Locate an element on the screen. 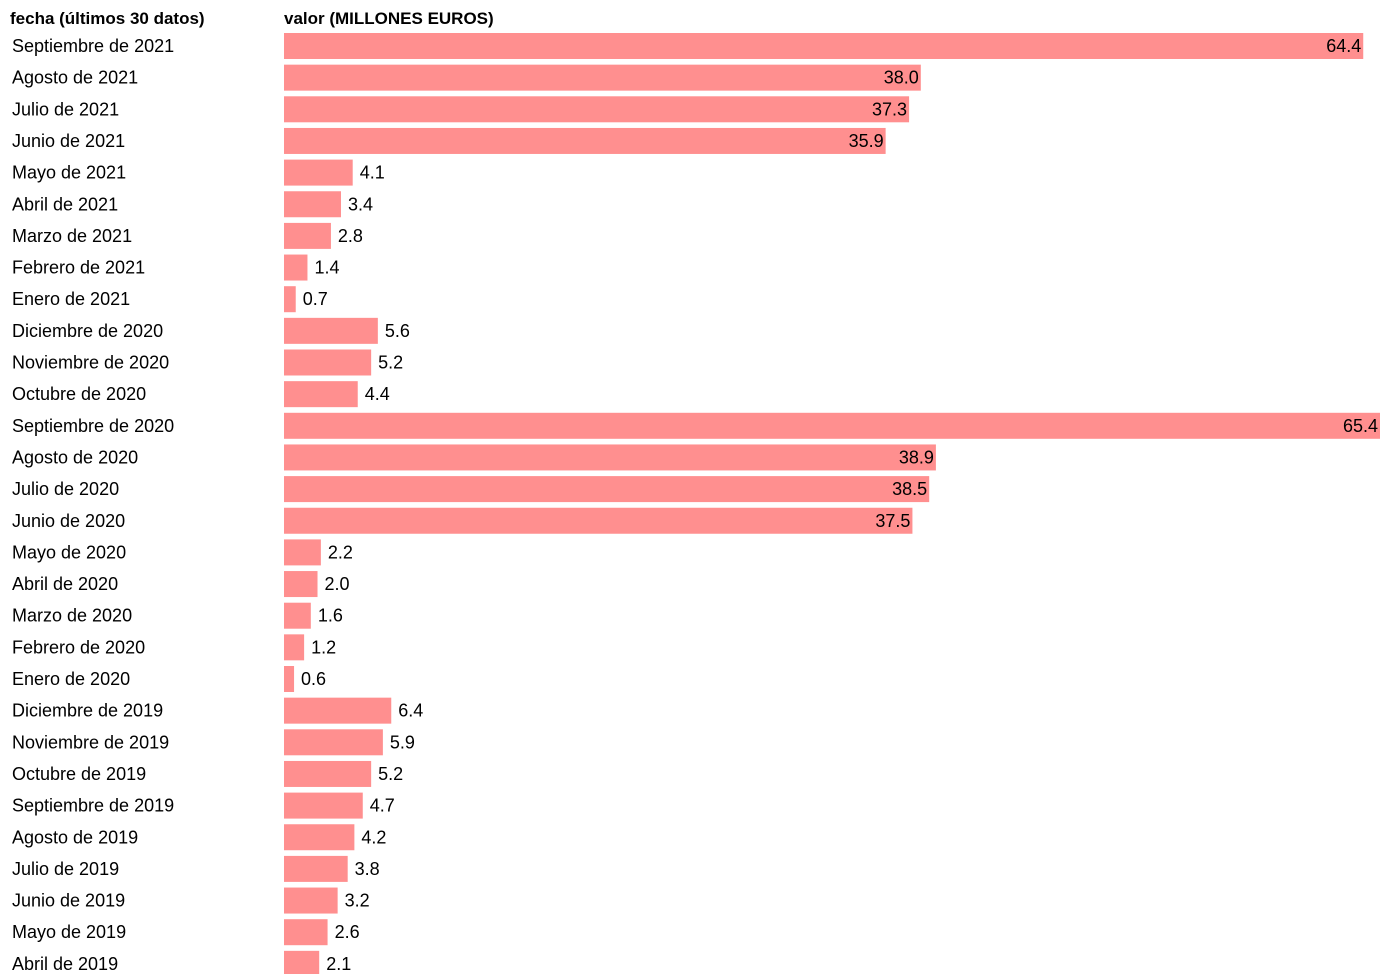  value-label: 5.6 is located at coordinates (397, 331).